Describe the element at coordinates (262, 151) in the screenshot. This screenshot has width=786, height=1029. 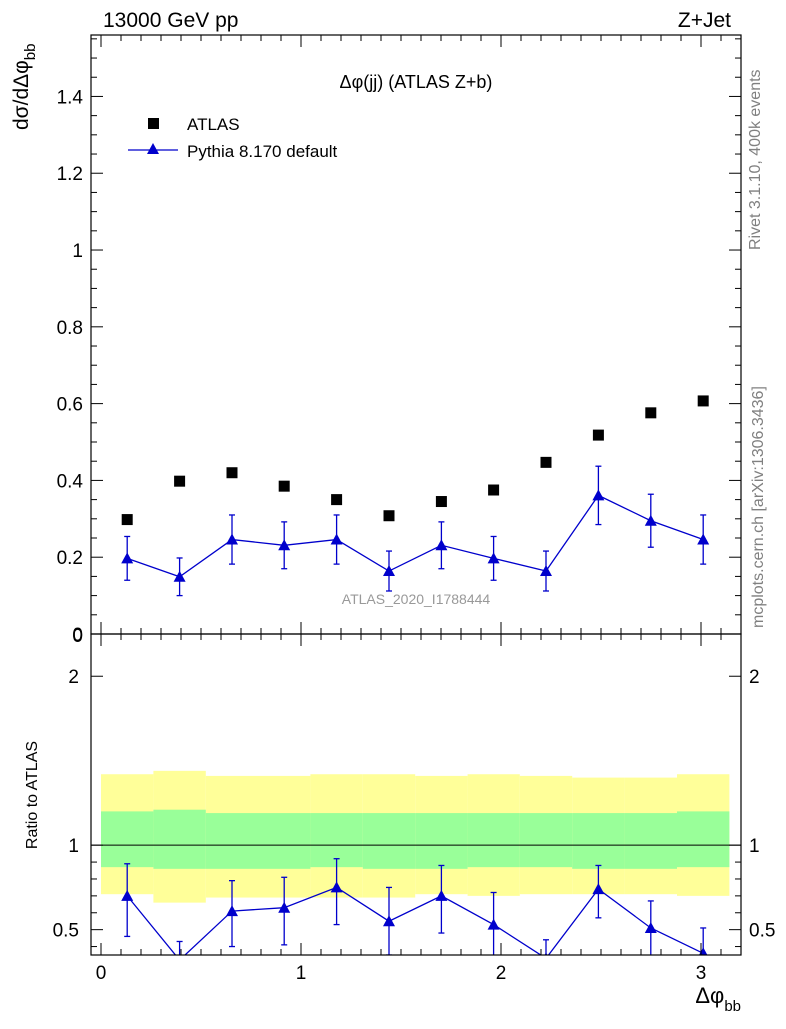
I see `legend-pythia-label: Pythia 8.170 default` at that location.